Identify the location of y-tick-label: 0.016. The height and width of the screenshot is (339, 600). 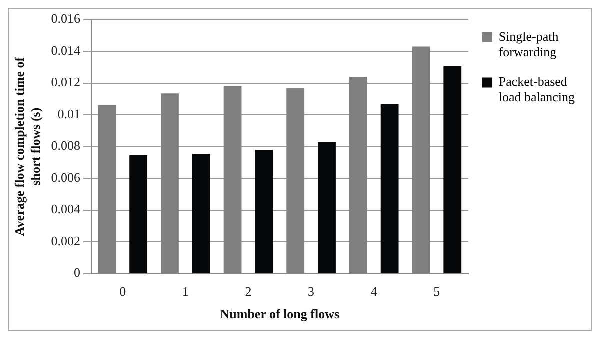
(66, 18).